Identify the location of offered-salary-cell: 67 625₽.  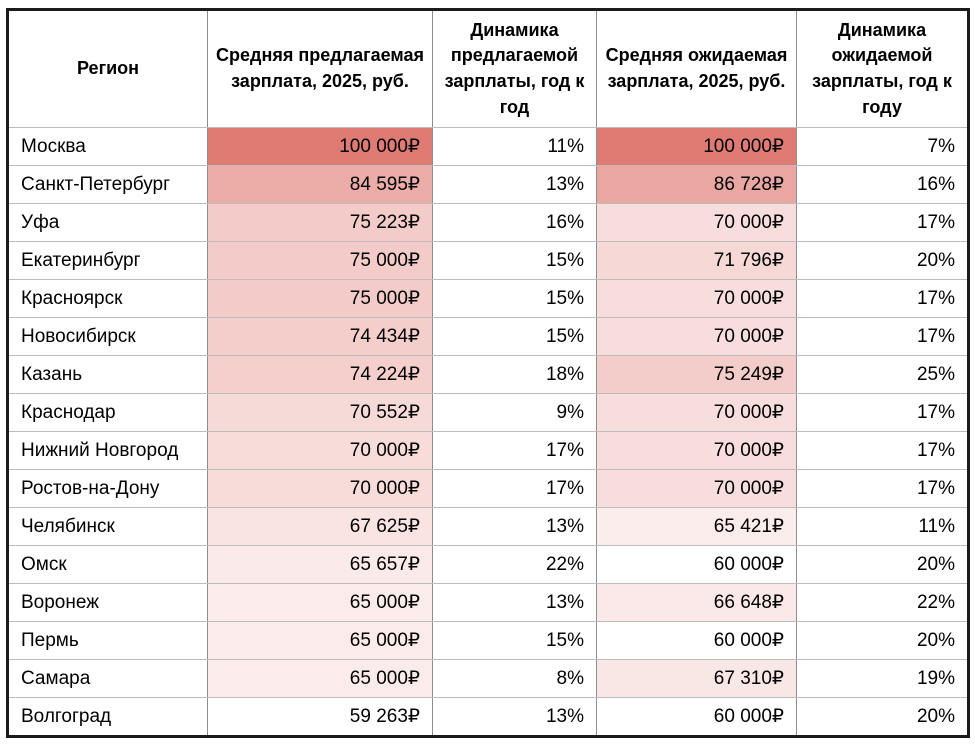
(320, 526).